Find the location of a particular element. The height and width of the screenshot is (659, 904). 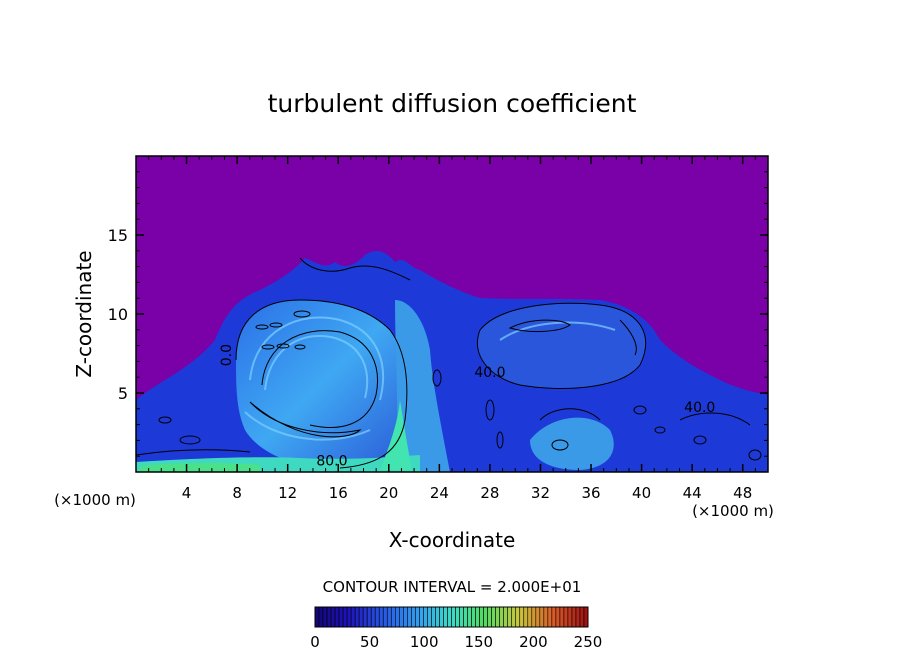

x-unit-right: (×1000 m) is located at coordinates (733, 511).